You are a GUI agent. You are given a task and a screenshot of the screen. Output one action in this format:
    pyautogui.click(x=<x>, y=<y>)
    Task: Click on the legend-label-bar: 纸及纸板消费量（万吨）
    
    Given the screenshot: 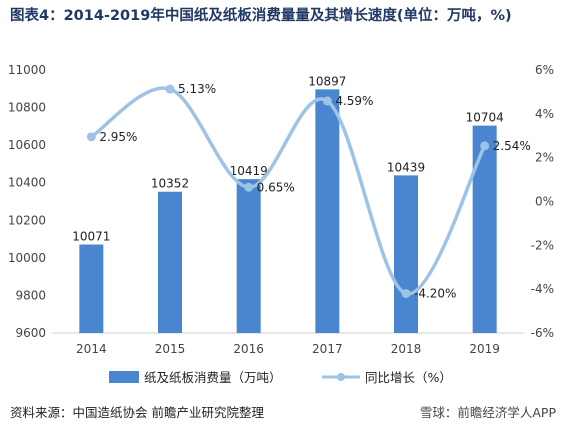 What is the action you would take?
    pyautogui.click(x=213, y=377)
    